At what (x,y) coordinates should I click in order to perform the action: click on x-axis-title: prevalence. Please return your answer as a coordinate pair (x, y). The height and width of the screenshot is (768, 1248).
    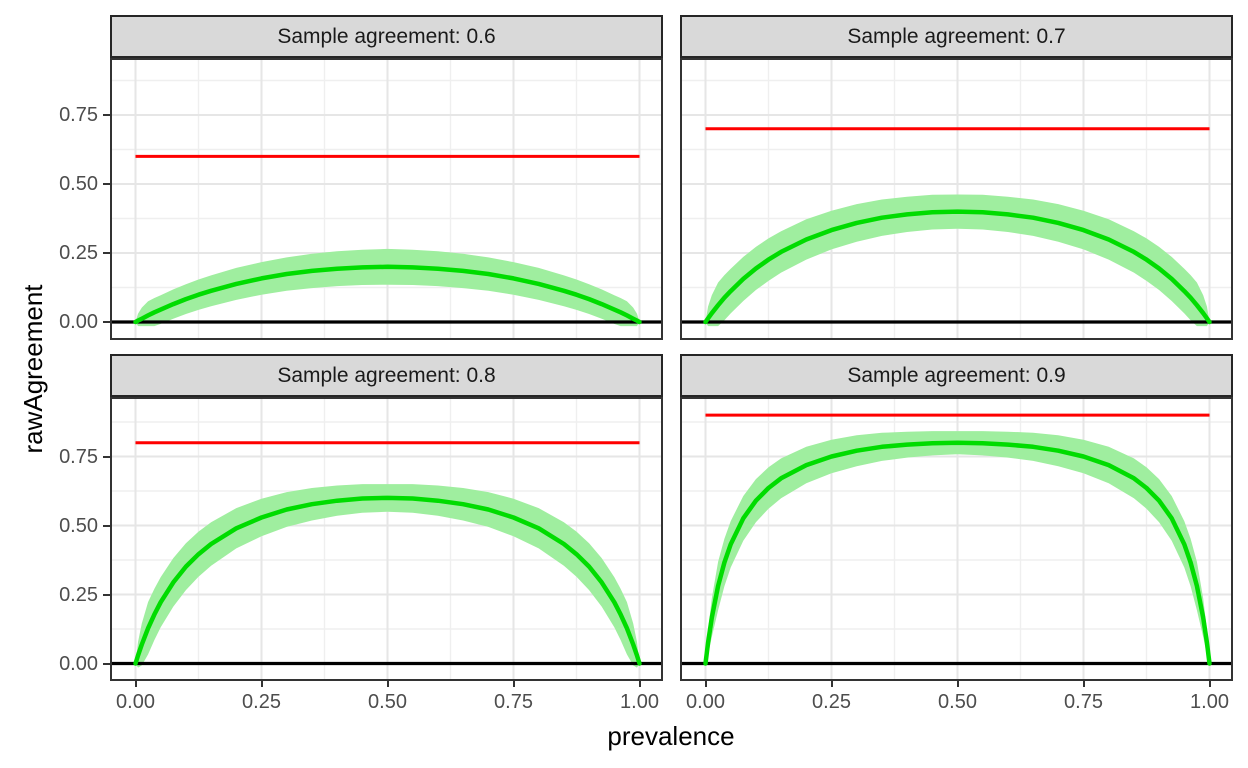
    Looking at the image, I should click on (671, 736).